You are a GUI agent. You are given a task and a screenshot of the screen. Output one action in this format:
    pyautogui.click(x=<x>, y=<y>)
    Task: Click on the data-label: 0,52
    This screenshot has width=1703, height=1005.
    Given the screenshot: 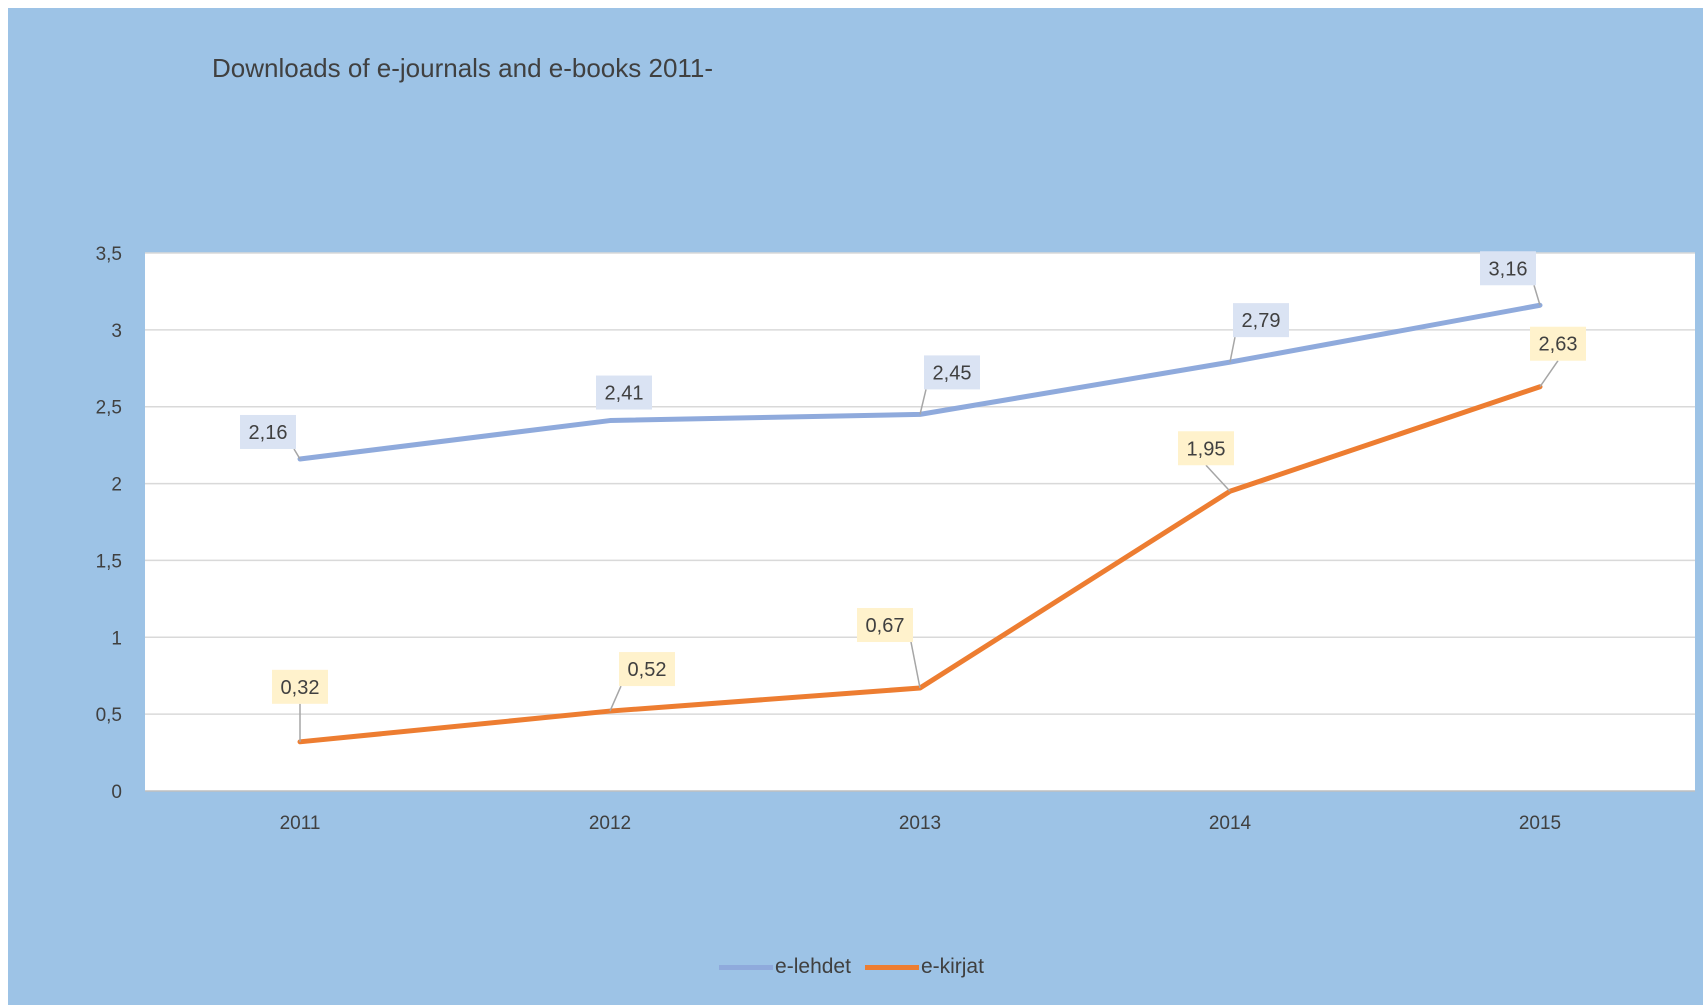 What is the action you would take?
    pyautogui.click(x=647, y=670)
    